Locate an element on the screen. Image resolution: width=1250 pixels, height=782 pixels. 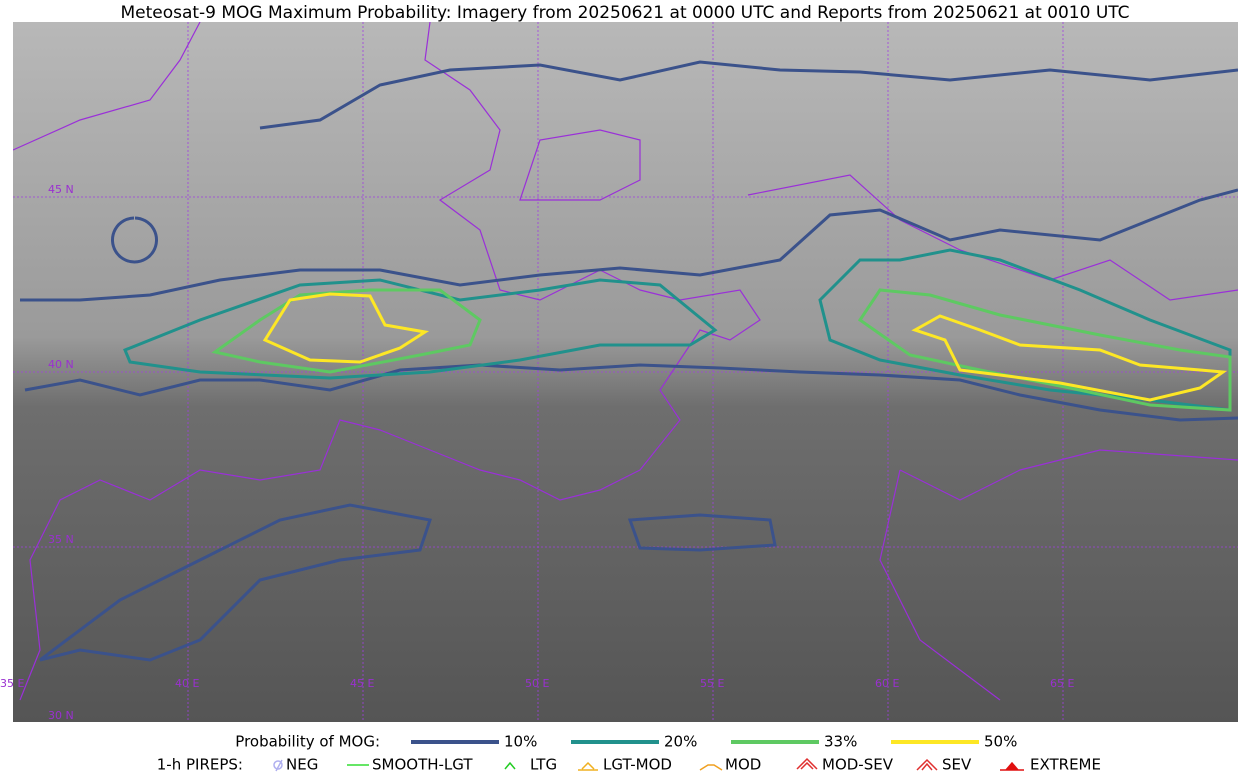
lon-label: 65 E is located at coordinates (1062, 683).